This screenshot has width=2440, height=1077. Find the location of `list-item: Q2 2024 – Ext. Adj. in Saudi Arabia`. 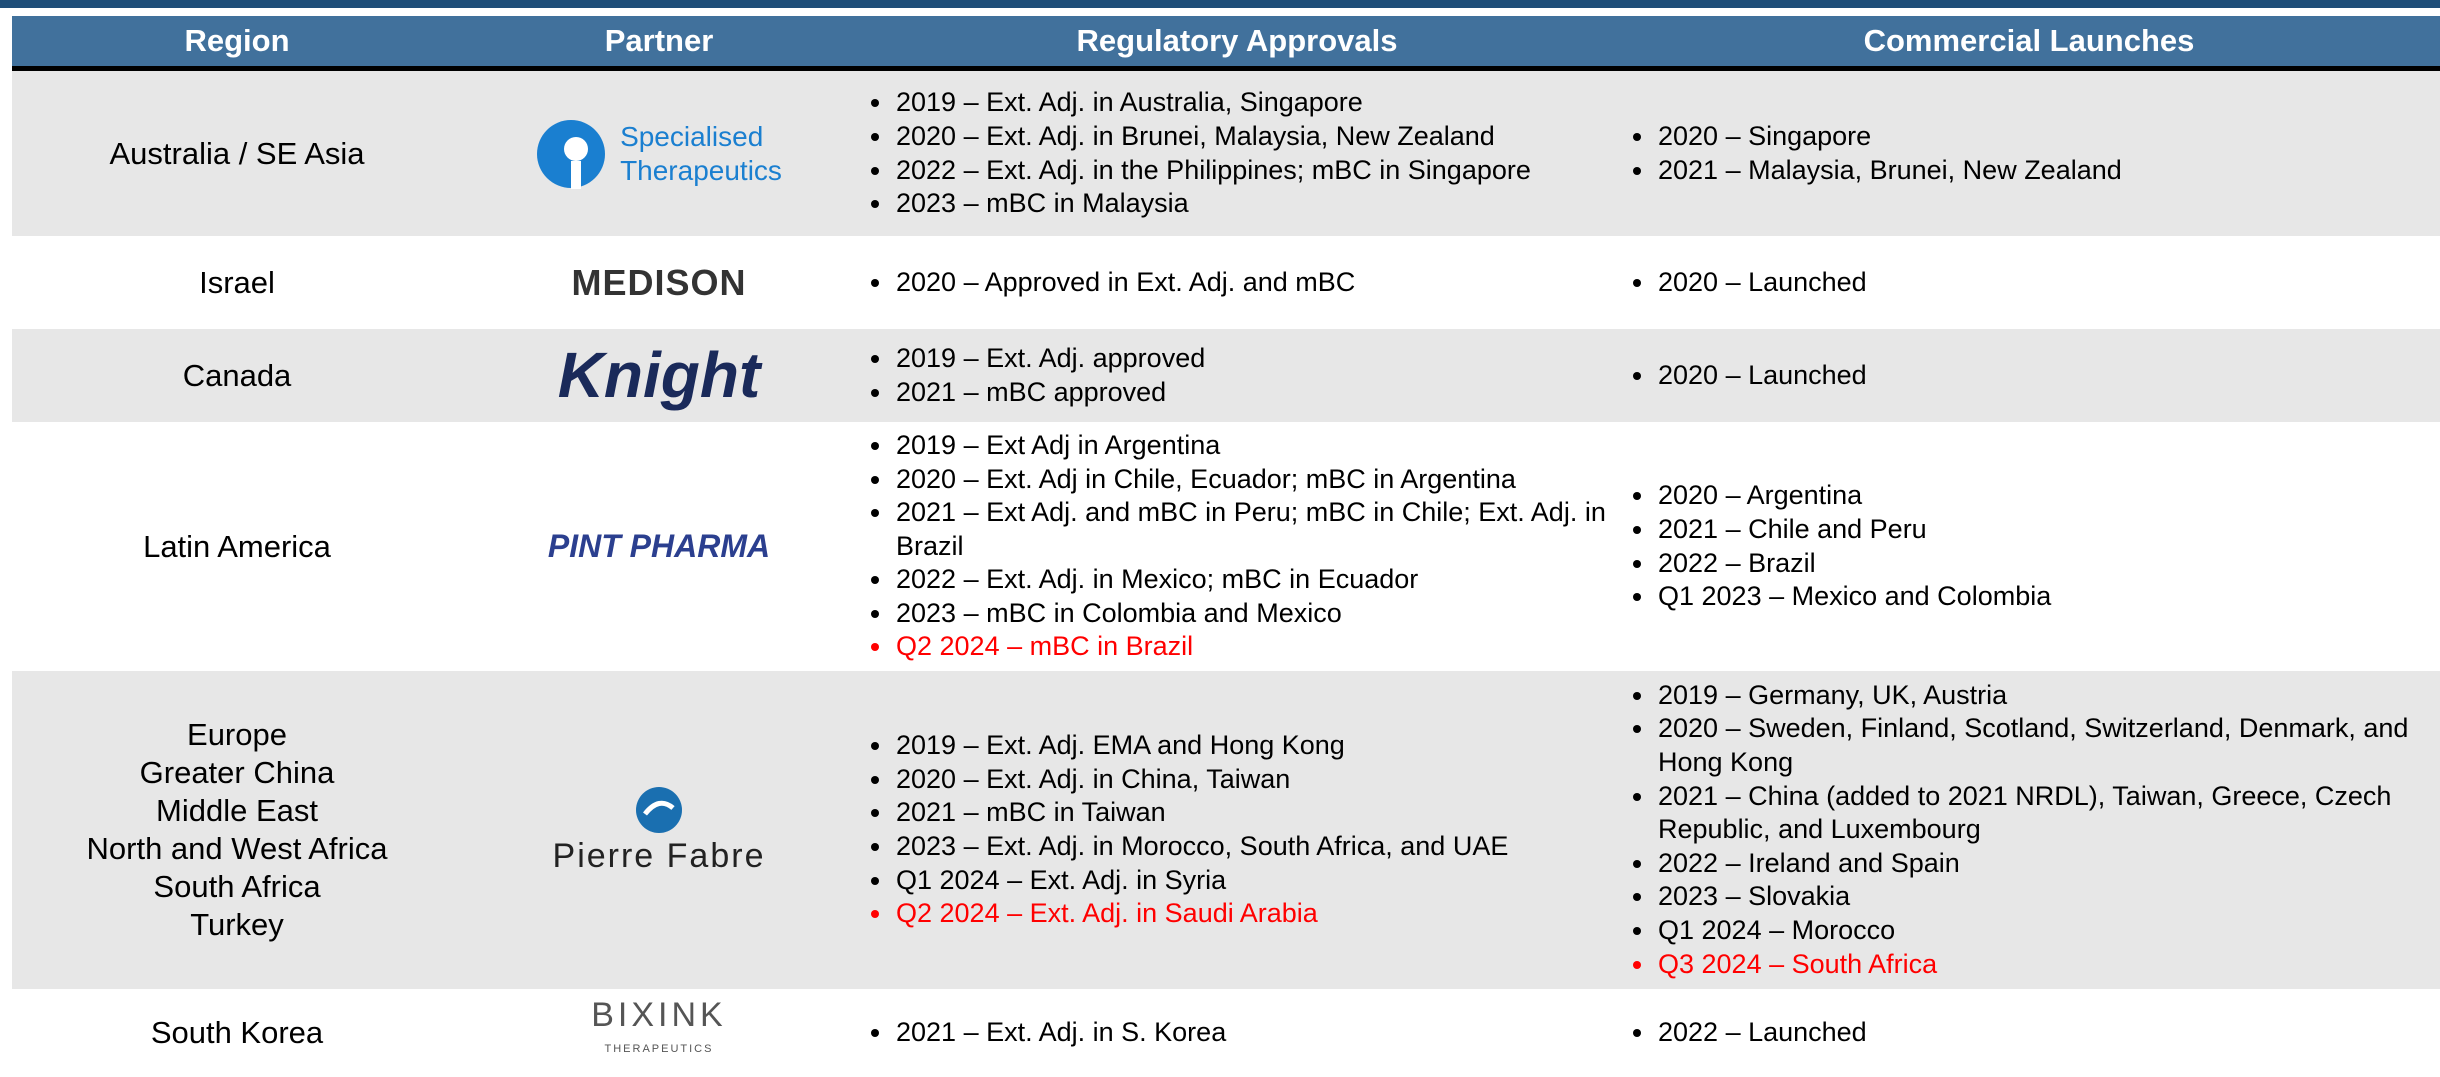

list-item: Q2 2024 – Ext. Adj. in Saudi Arabia is located at coordinates (1256, 914).